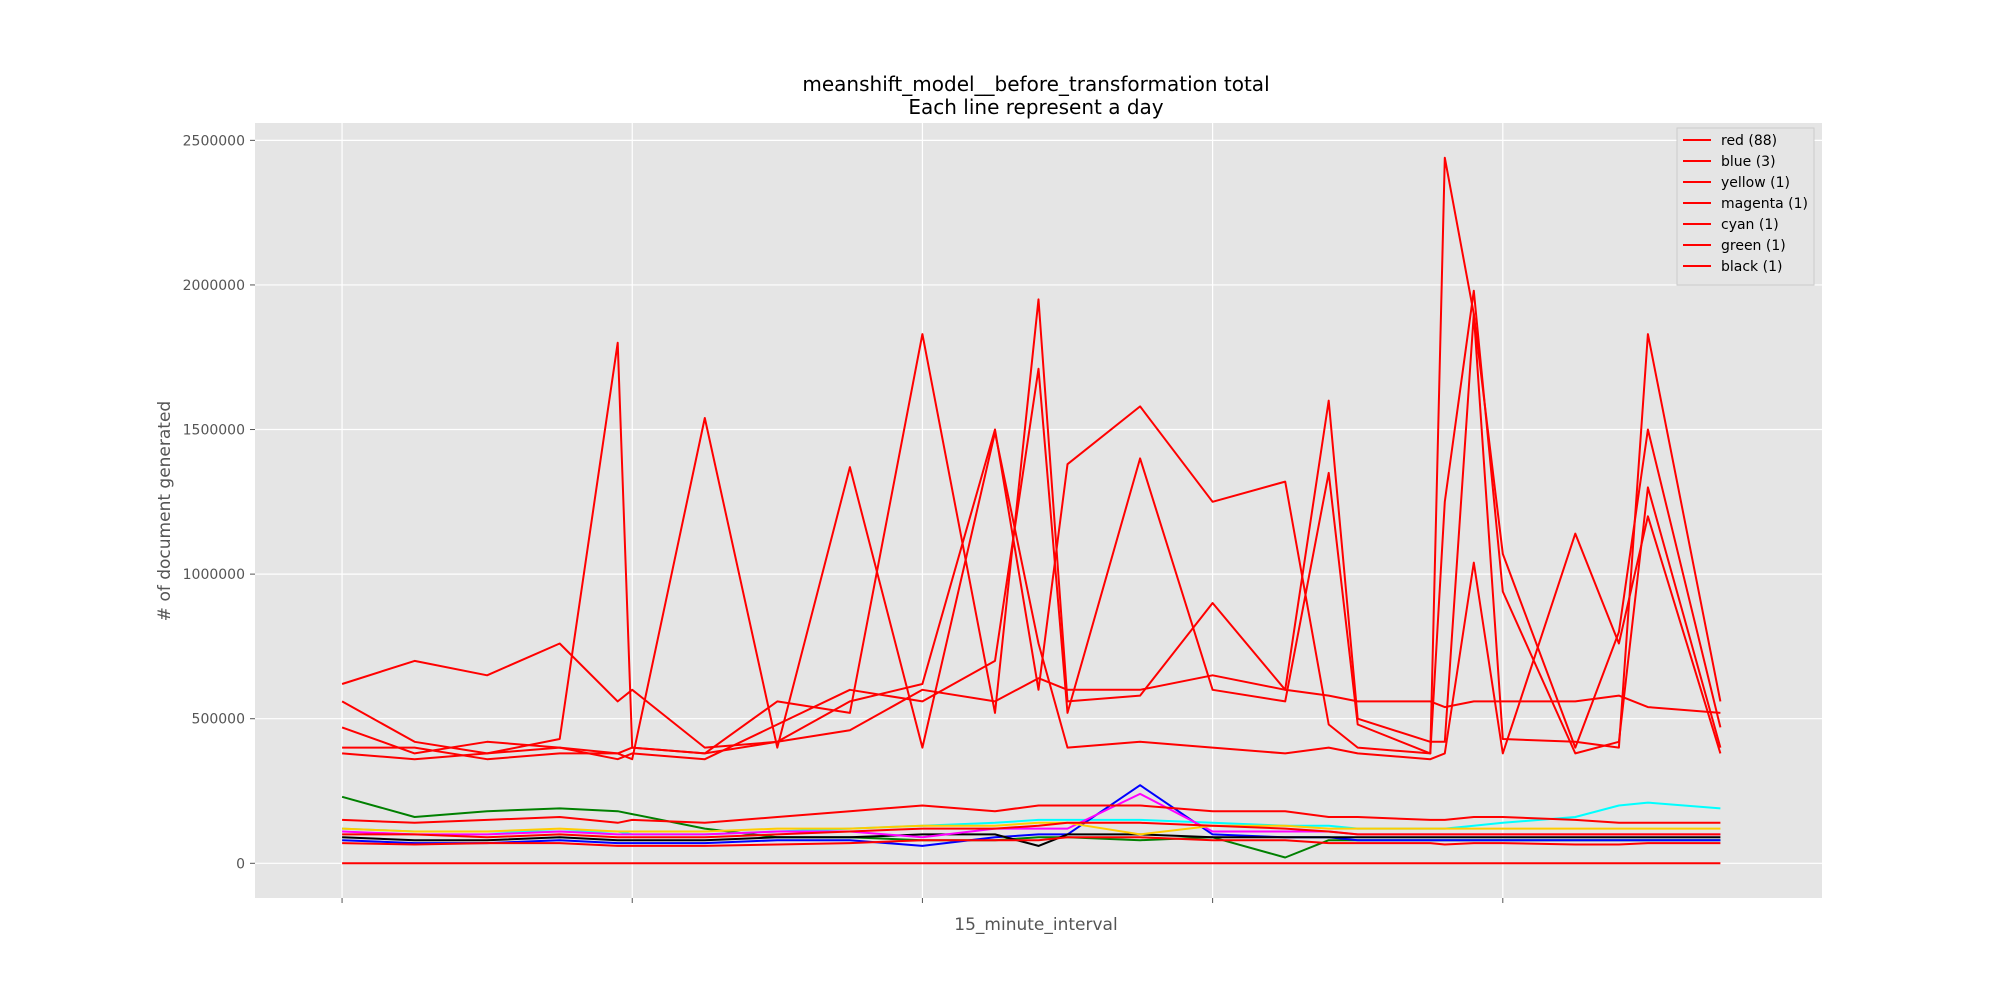 This screenshot has height=1000, width=2000. Describe the element at coordinates (165, 511) in the screenshot. I see `y-axis-label: # of document generated` at that location.